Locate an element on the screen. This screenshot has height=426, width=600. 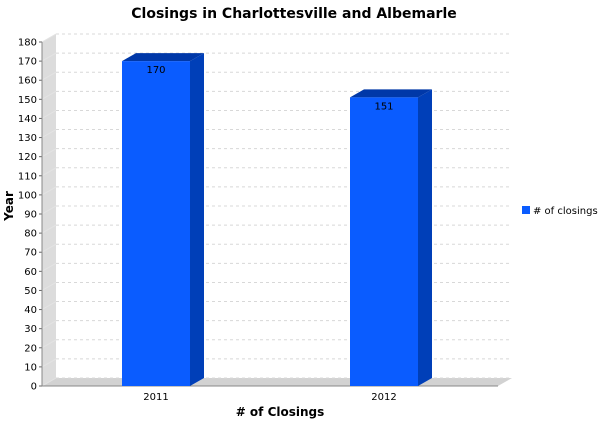
y-tick-label: 160 is located at coordinates (27, 81).